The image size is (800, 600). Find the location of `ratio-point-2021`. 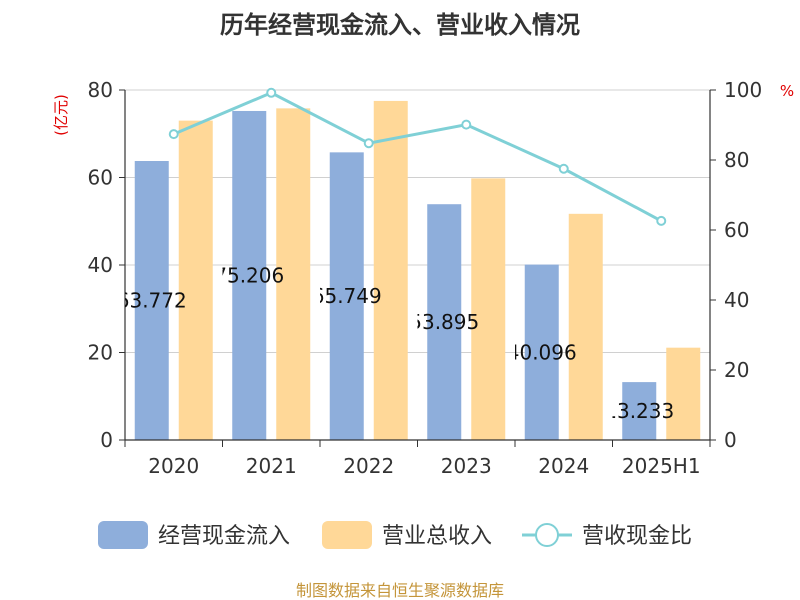

ratio-point-2021 is located at coordinates (271, 92).